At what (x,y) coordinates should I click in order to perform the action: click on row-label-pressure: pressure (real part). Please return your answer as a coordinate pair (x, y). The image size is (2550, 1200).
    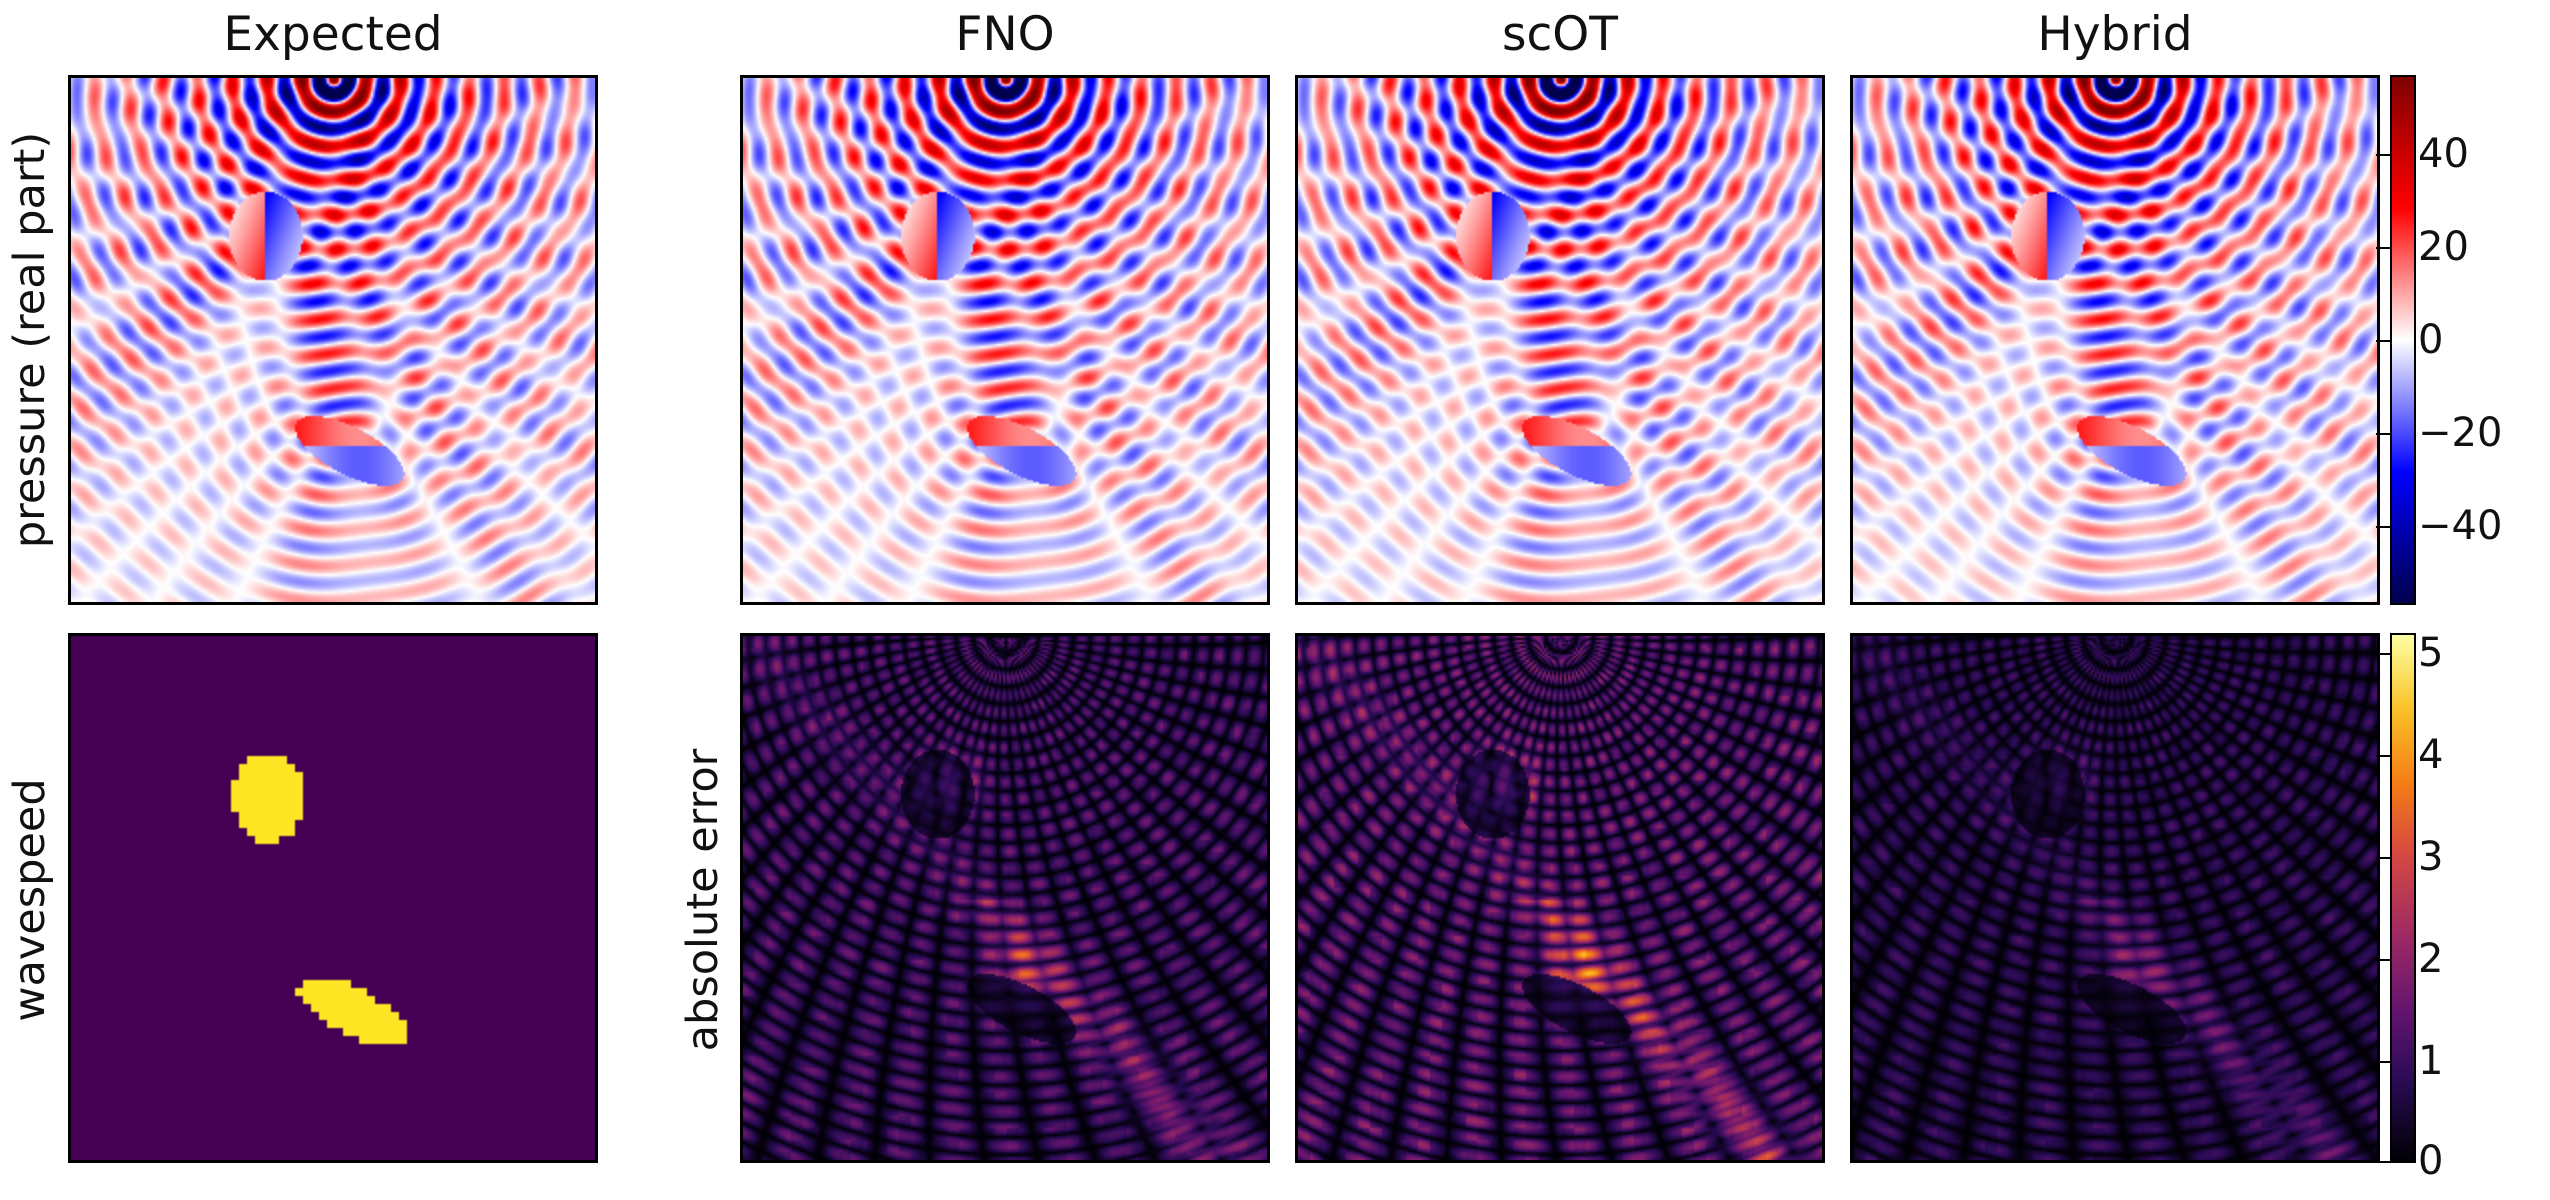
    Looking at the image, I should click on (30, 340).